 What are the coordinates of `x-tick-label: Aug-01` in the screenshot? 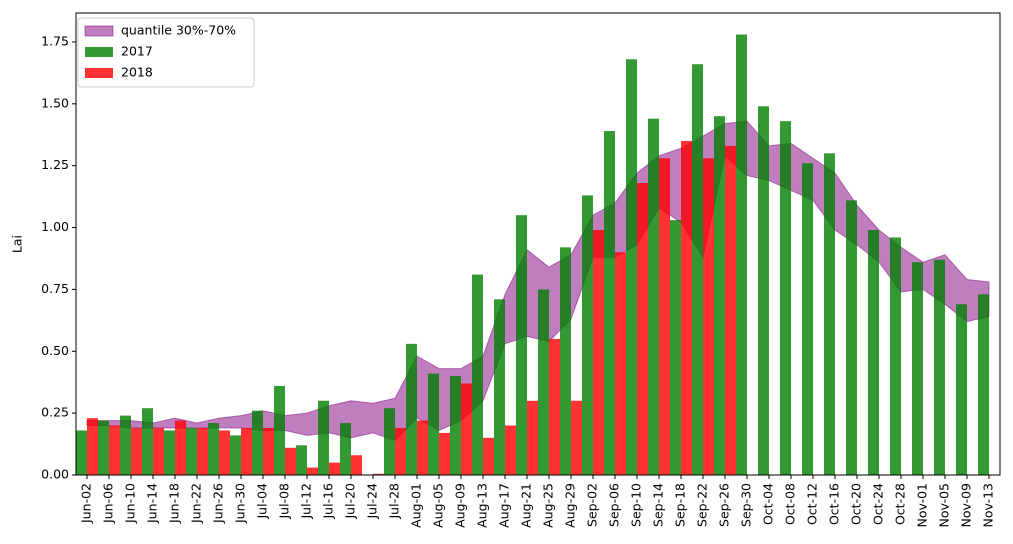 It's located at (416, 505).